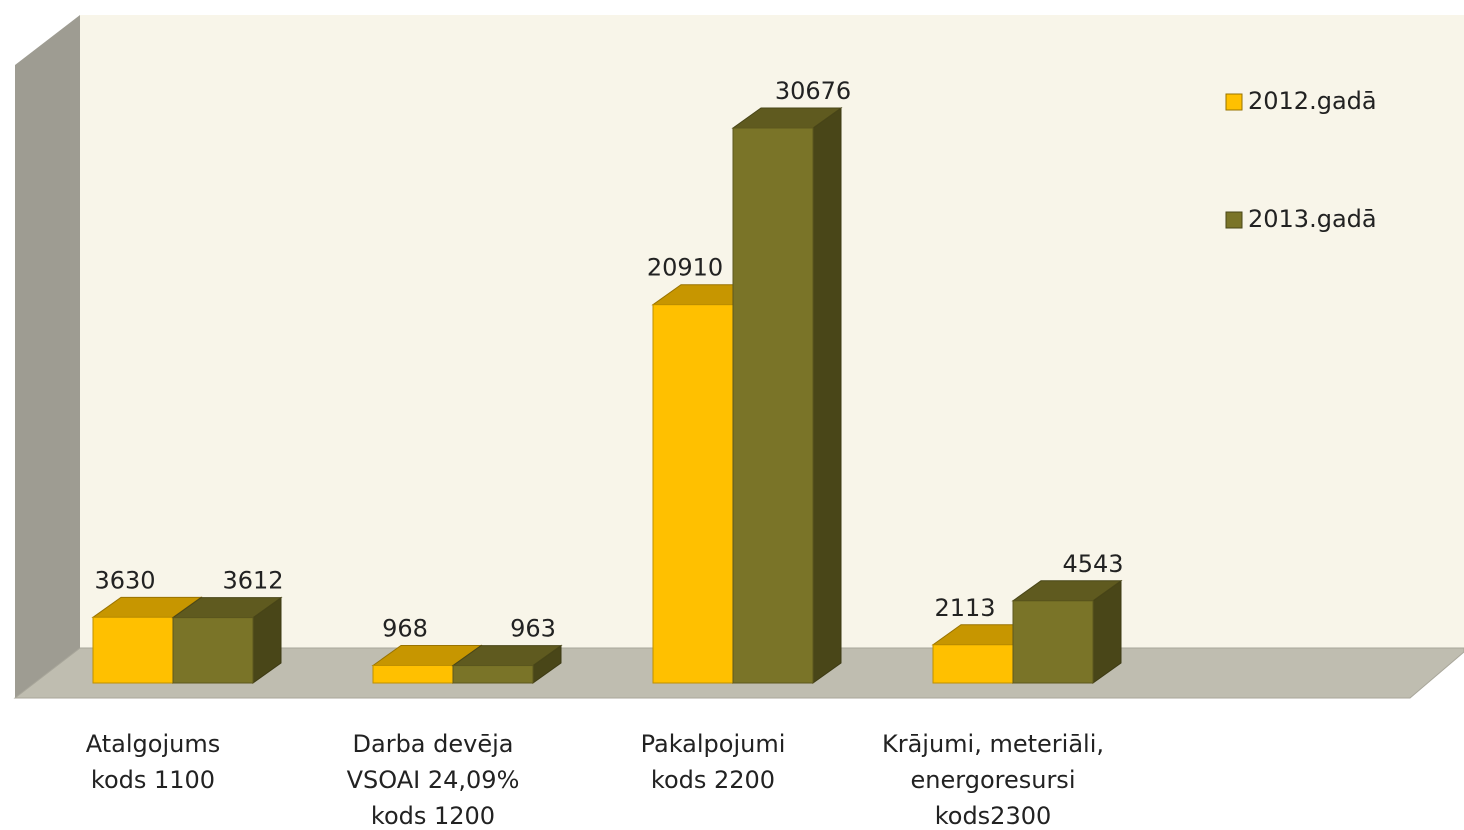 The image size is (1464, 830). Describe the element at coordinates (1312, 101) in the screenshot. I see `legend-label: 2012.gadā` at that location.